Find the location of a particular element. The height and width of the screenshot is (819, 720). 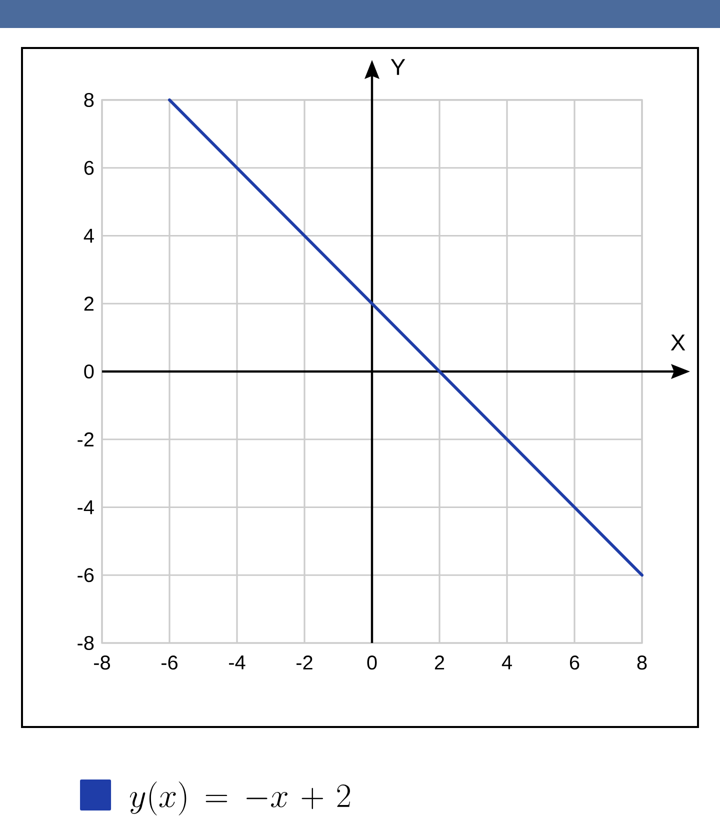

x-axis-title: X is located at coordinates (678, 342).